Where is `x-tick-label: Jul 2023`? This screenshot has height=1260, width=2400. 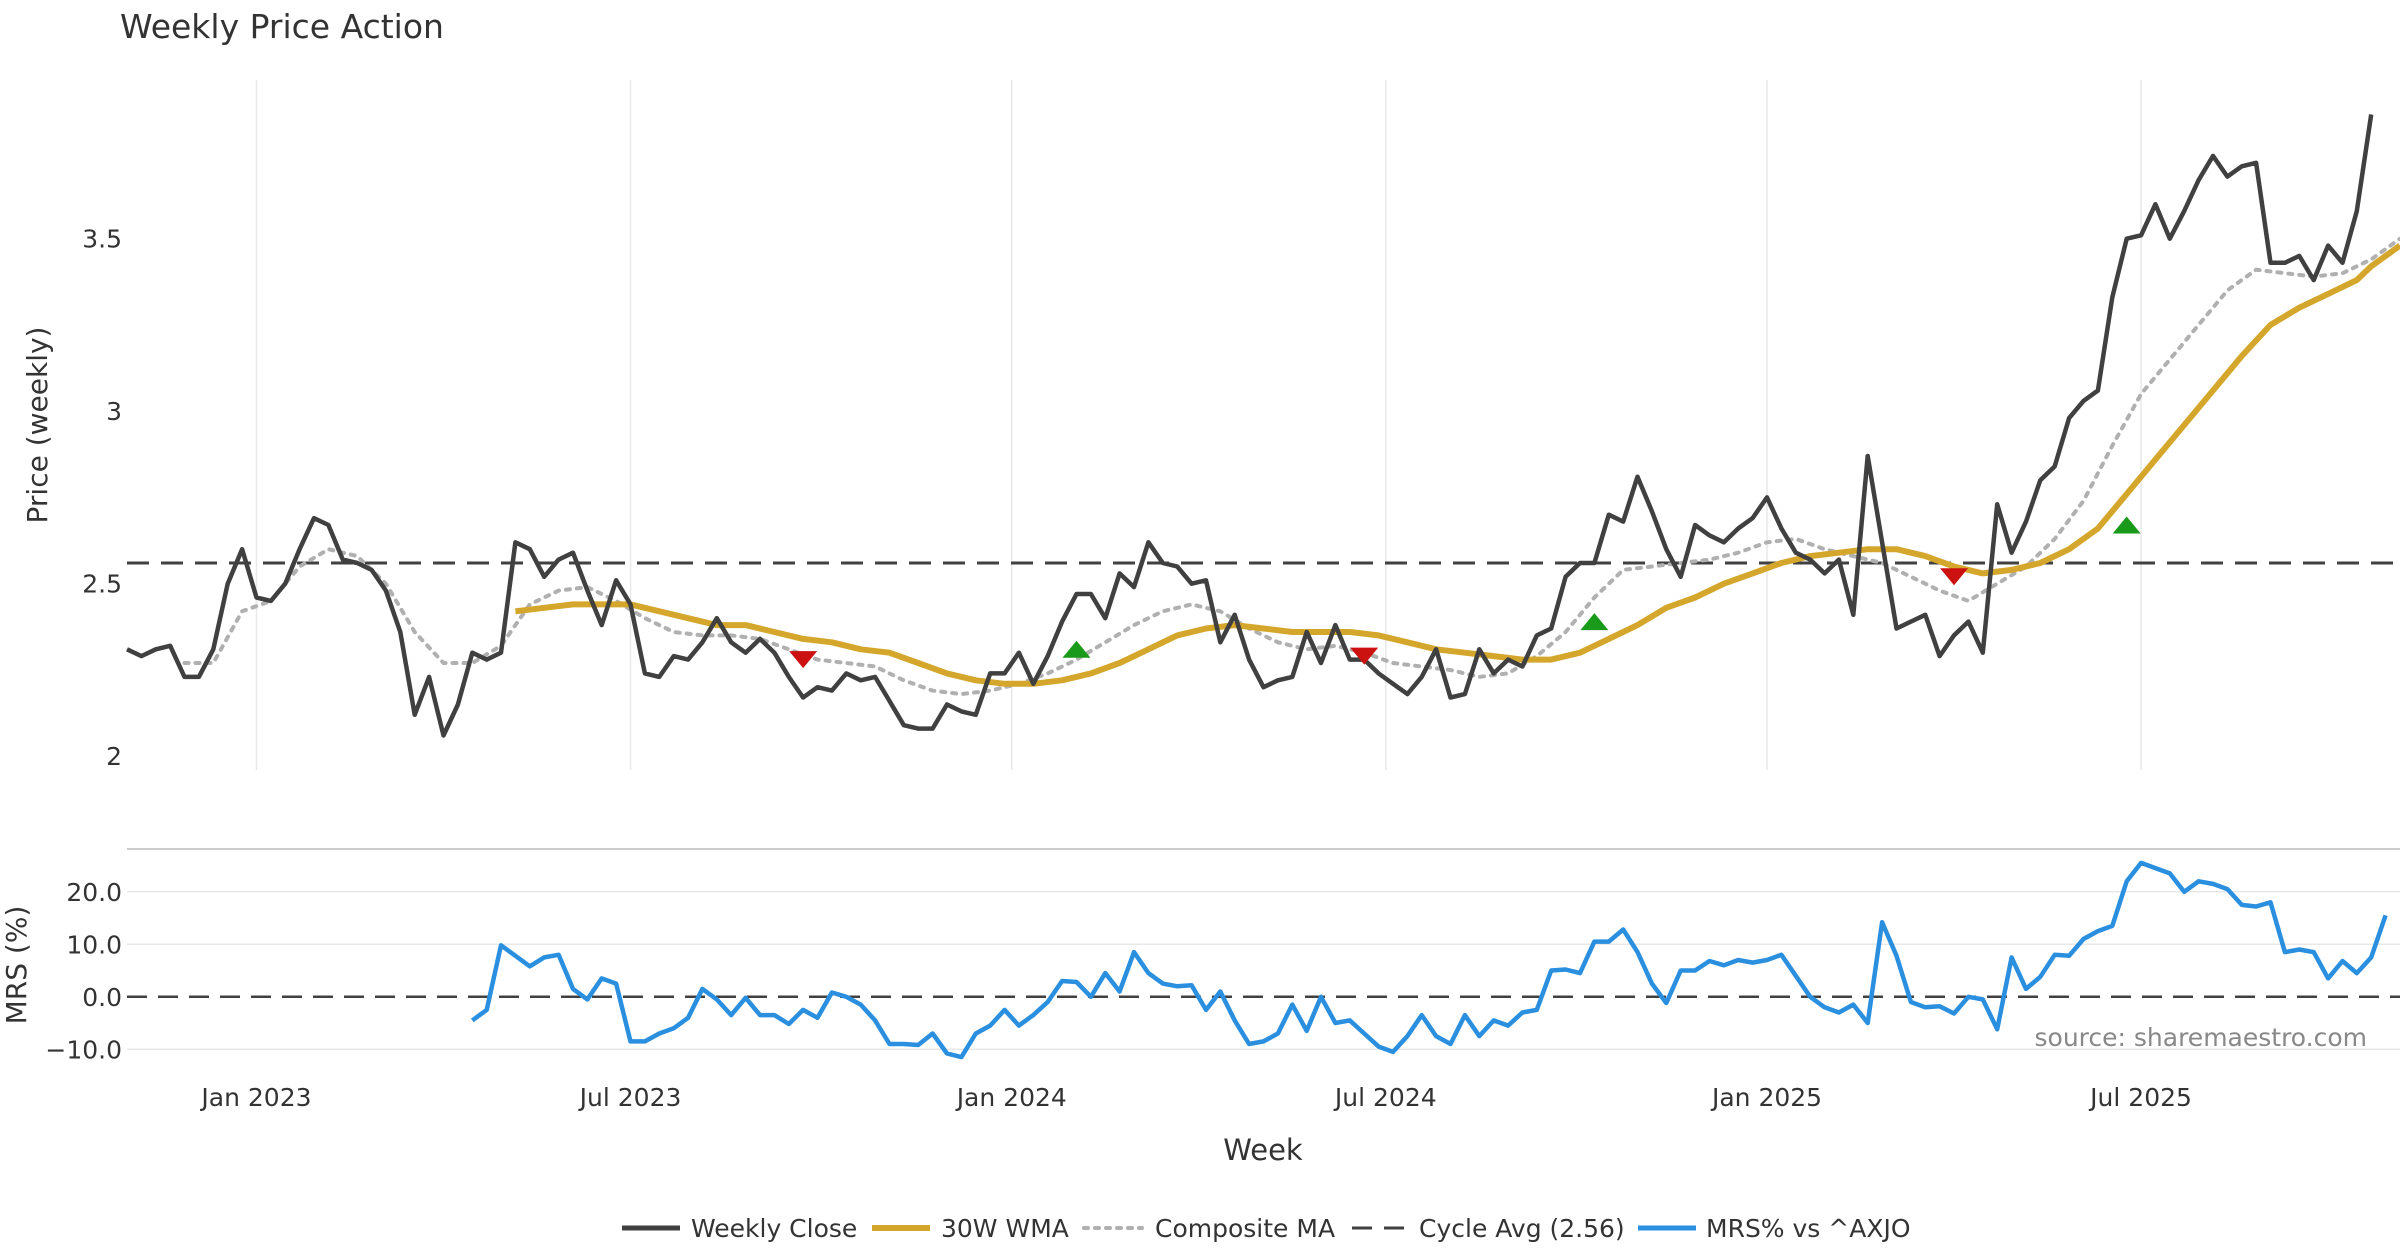
x-tick-label: Jul 2023 is located at coordinates (630, 1097).